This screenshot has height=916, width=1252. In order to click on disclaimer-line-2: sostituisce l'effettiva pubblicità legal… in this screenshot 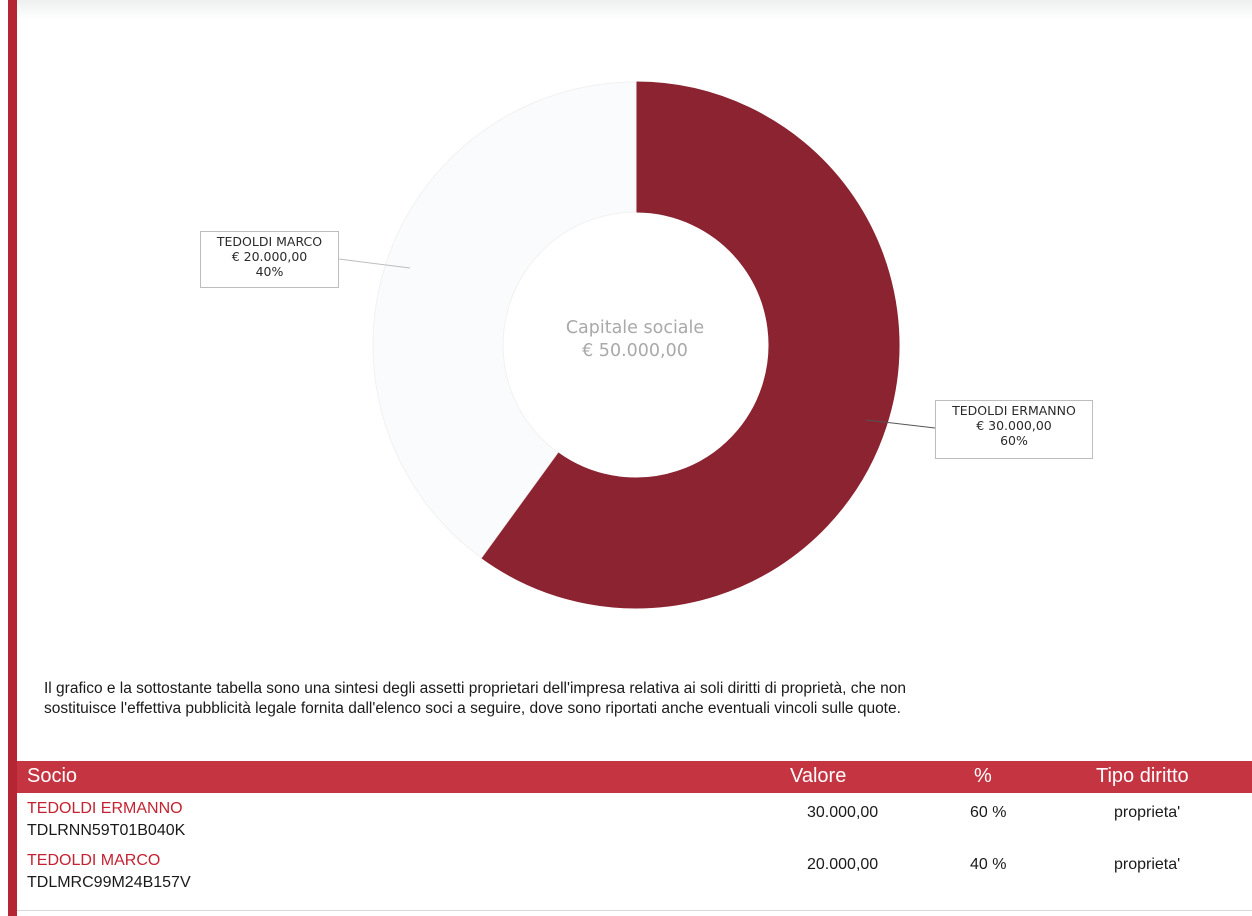, I will do `click(472, 708)`.